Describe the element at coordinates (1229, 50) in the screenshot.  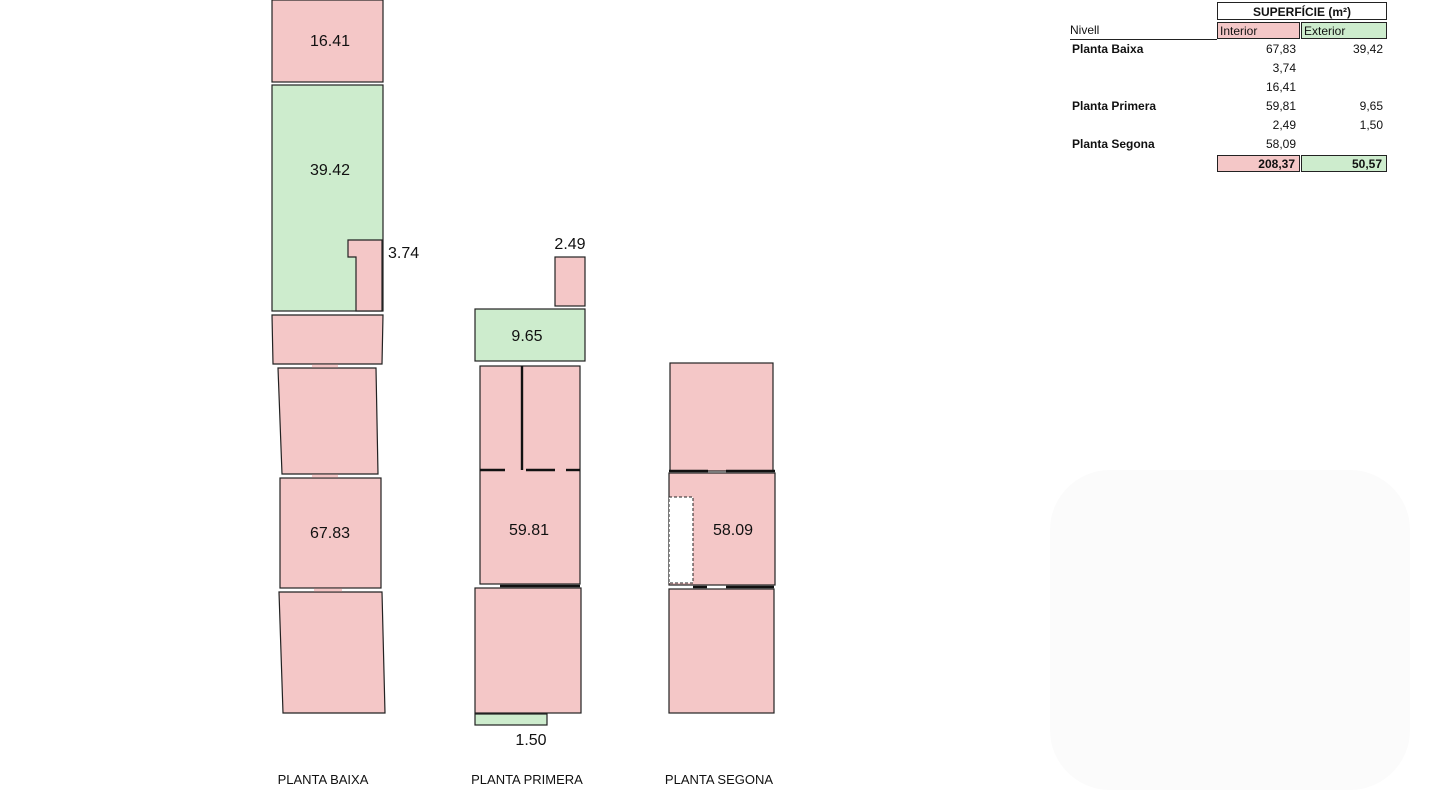
I see `table-row: Planta Baixa 67,83 39,42` at that location.